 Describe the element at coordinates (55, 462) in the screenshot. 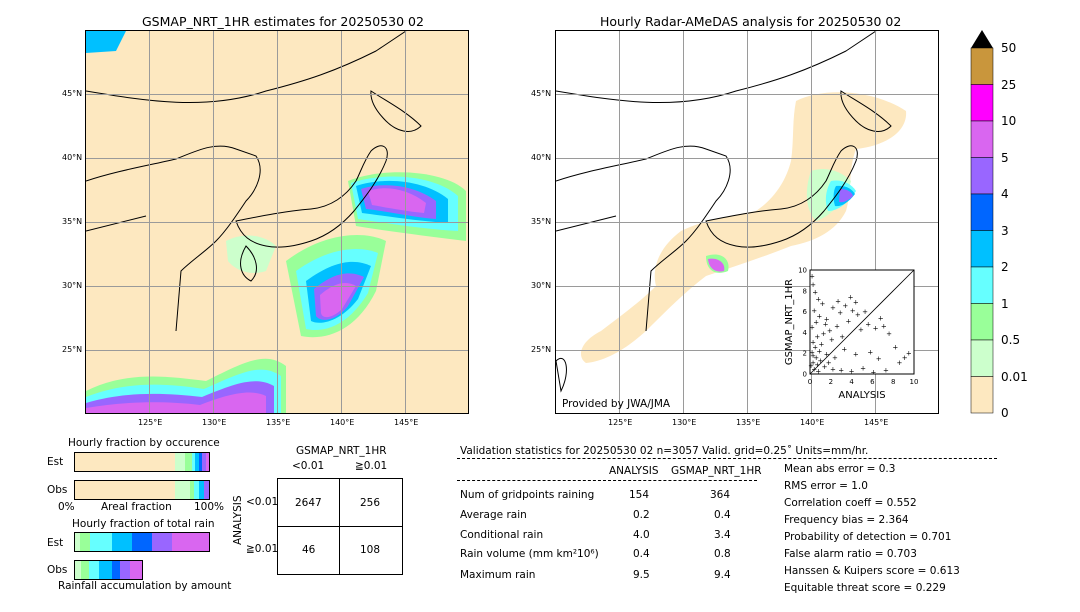

I see `occurence-est-label: Est` at that location.